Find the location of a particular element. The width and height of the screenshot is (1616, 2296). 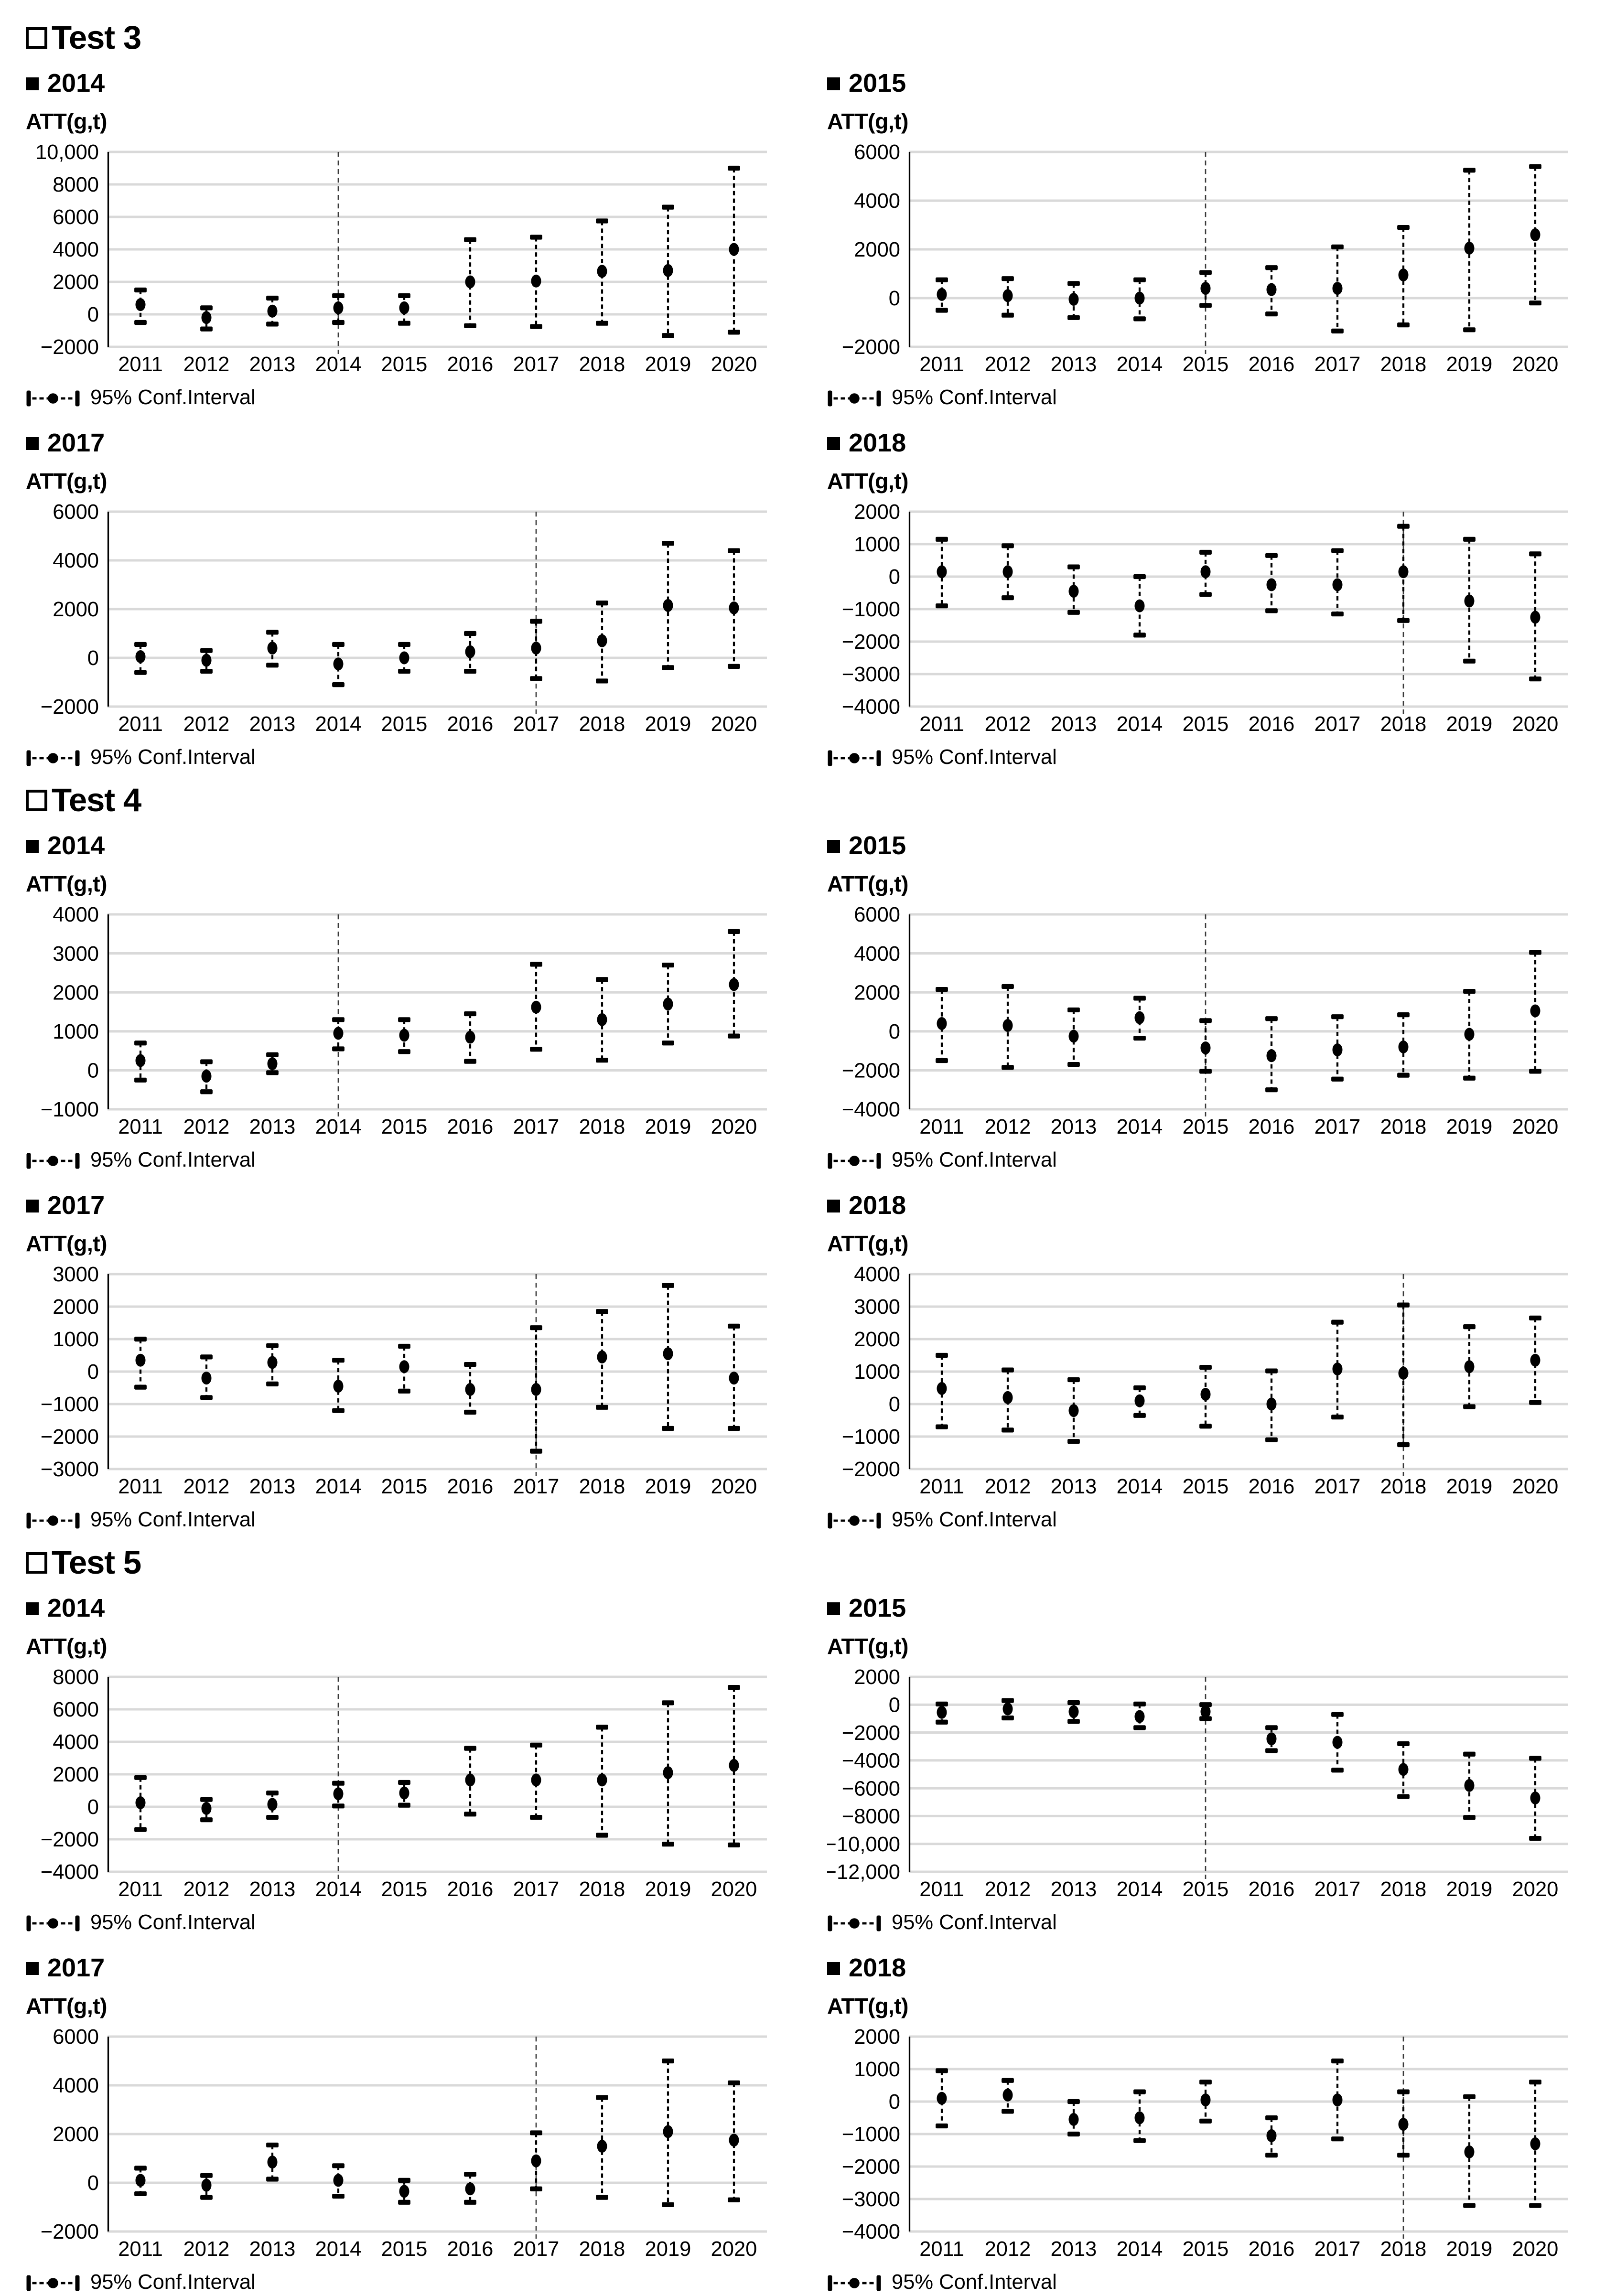

y-axis-title: ATT(g,t) is located at coordinates (868, 1245).